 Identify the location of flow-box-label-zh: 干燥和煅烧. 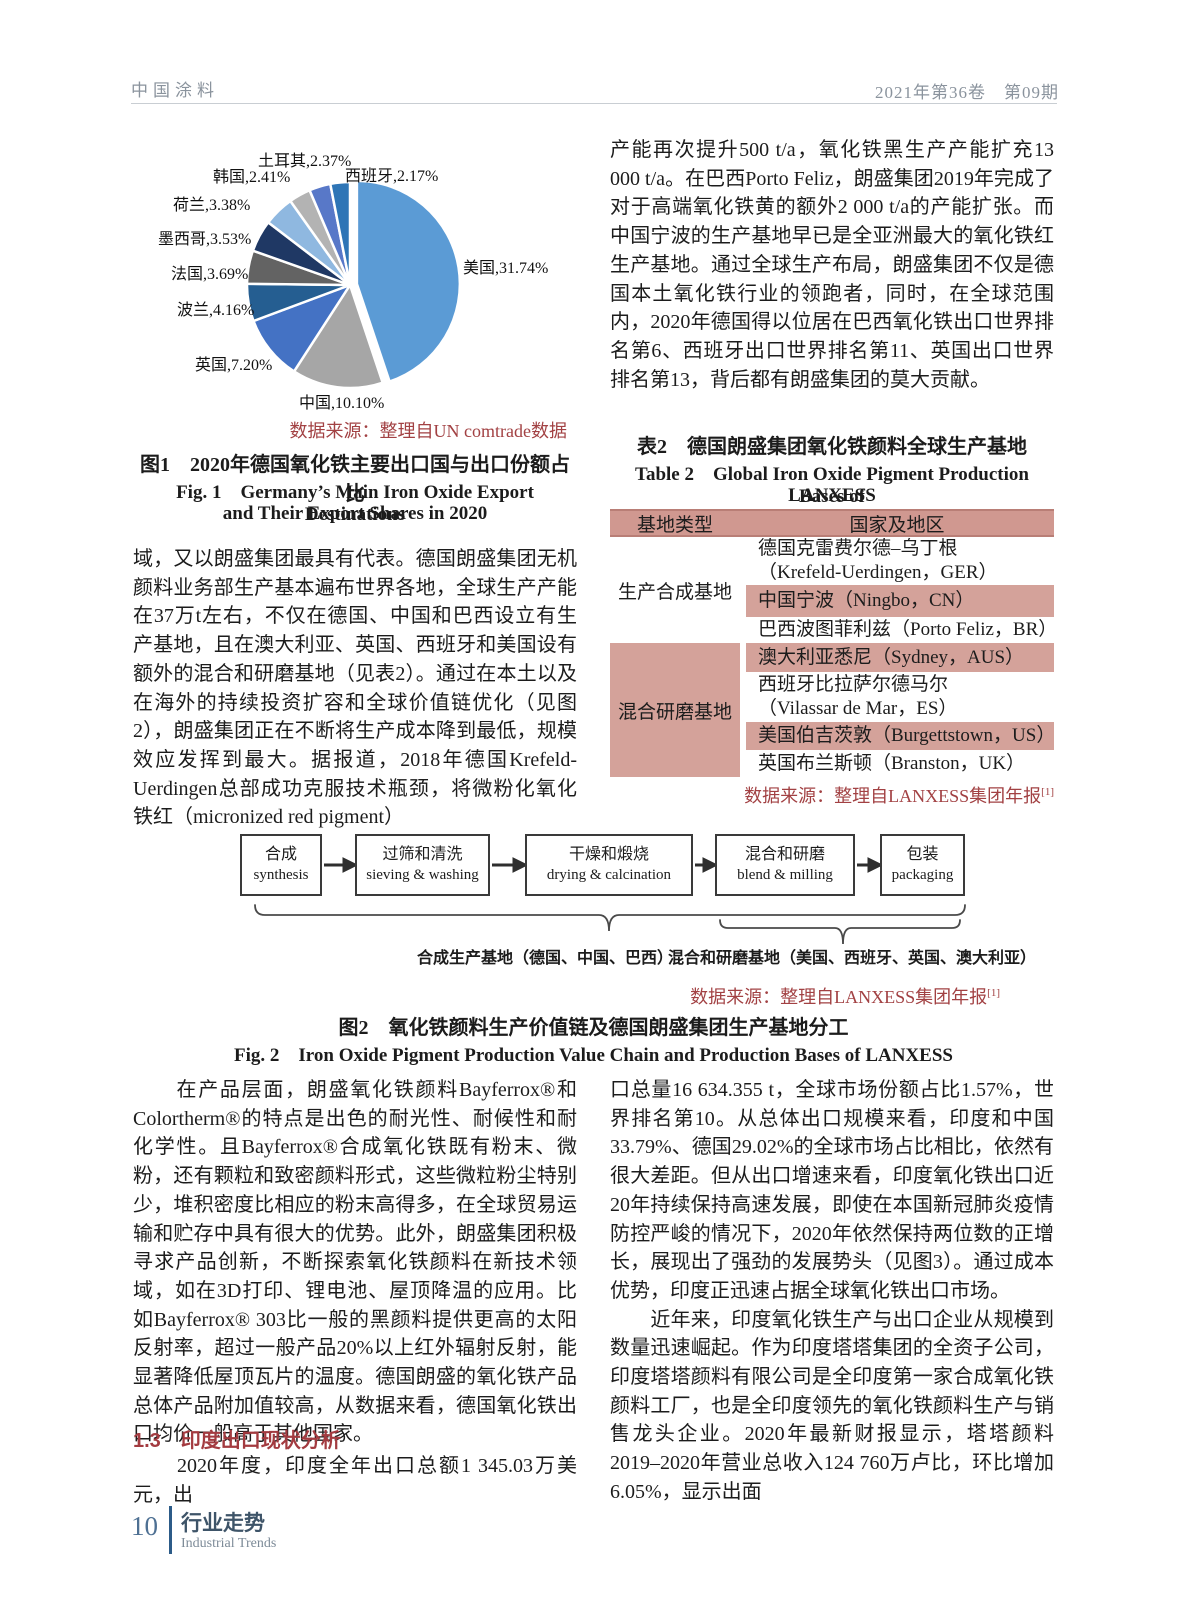
(608, 854).